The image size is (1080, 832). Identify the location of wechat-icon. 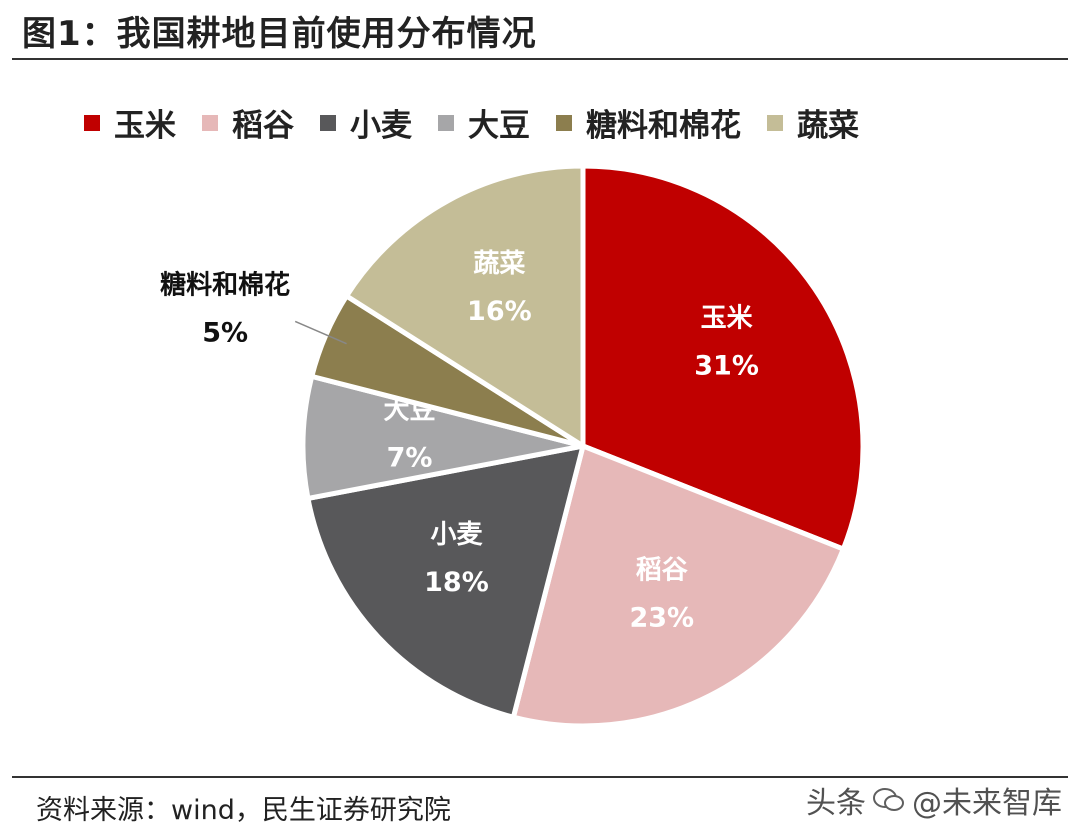
(888, 799).